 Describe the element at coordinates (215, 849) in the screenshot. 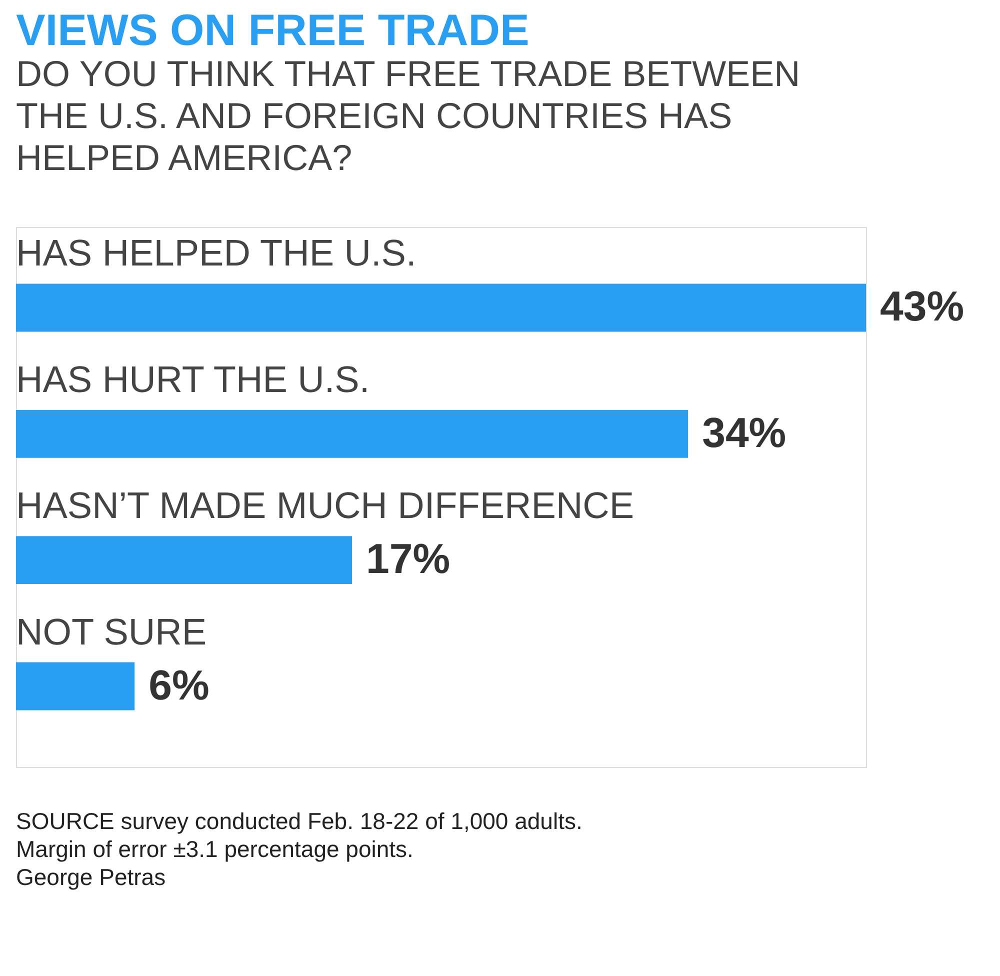

I see `text: Margin of error ±3.1 percentage points.` at that location.